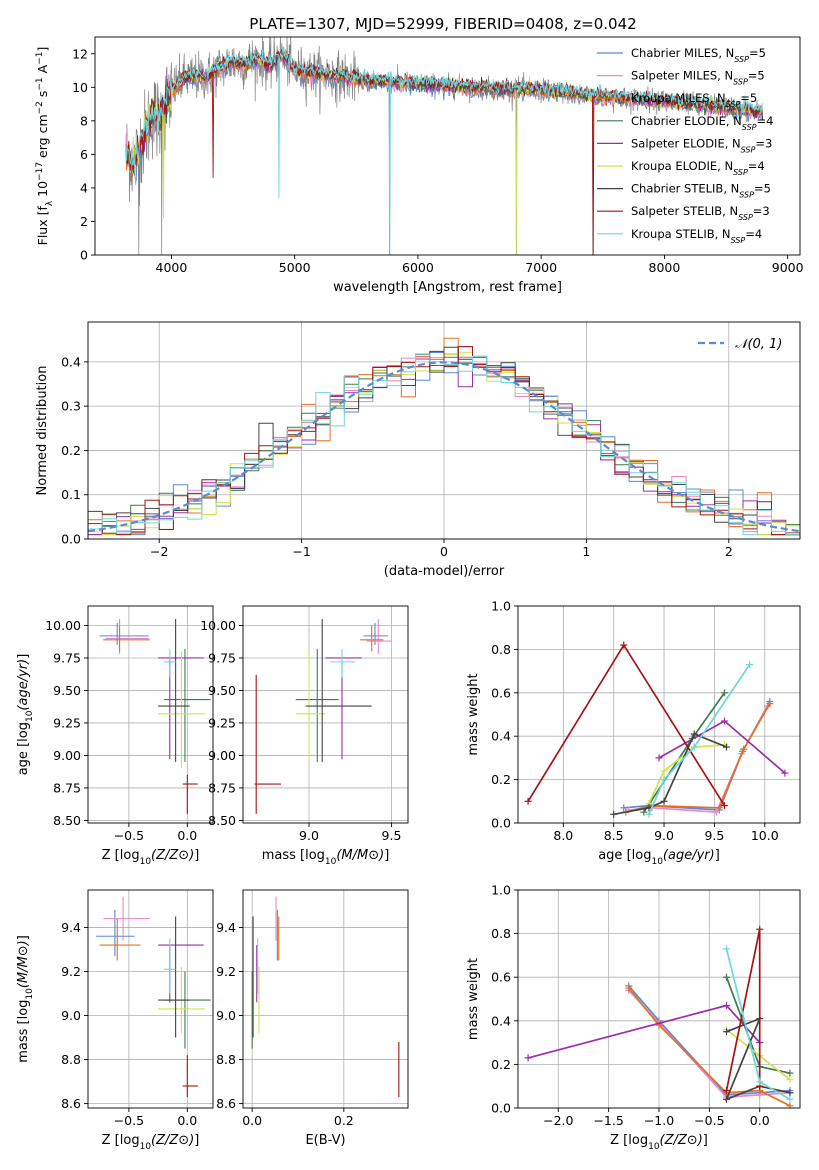 The image size is (819, 1170). I want to click on weight-vs-age-ytick-label: 0.2, so click(501, 779).